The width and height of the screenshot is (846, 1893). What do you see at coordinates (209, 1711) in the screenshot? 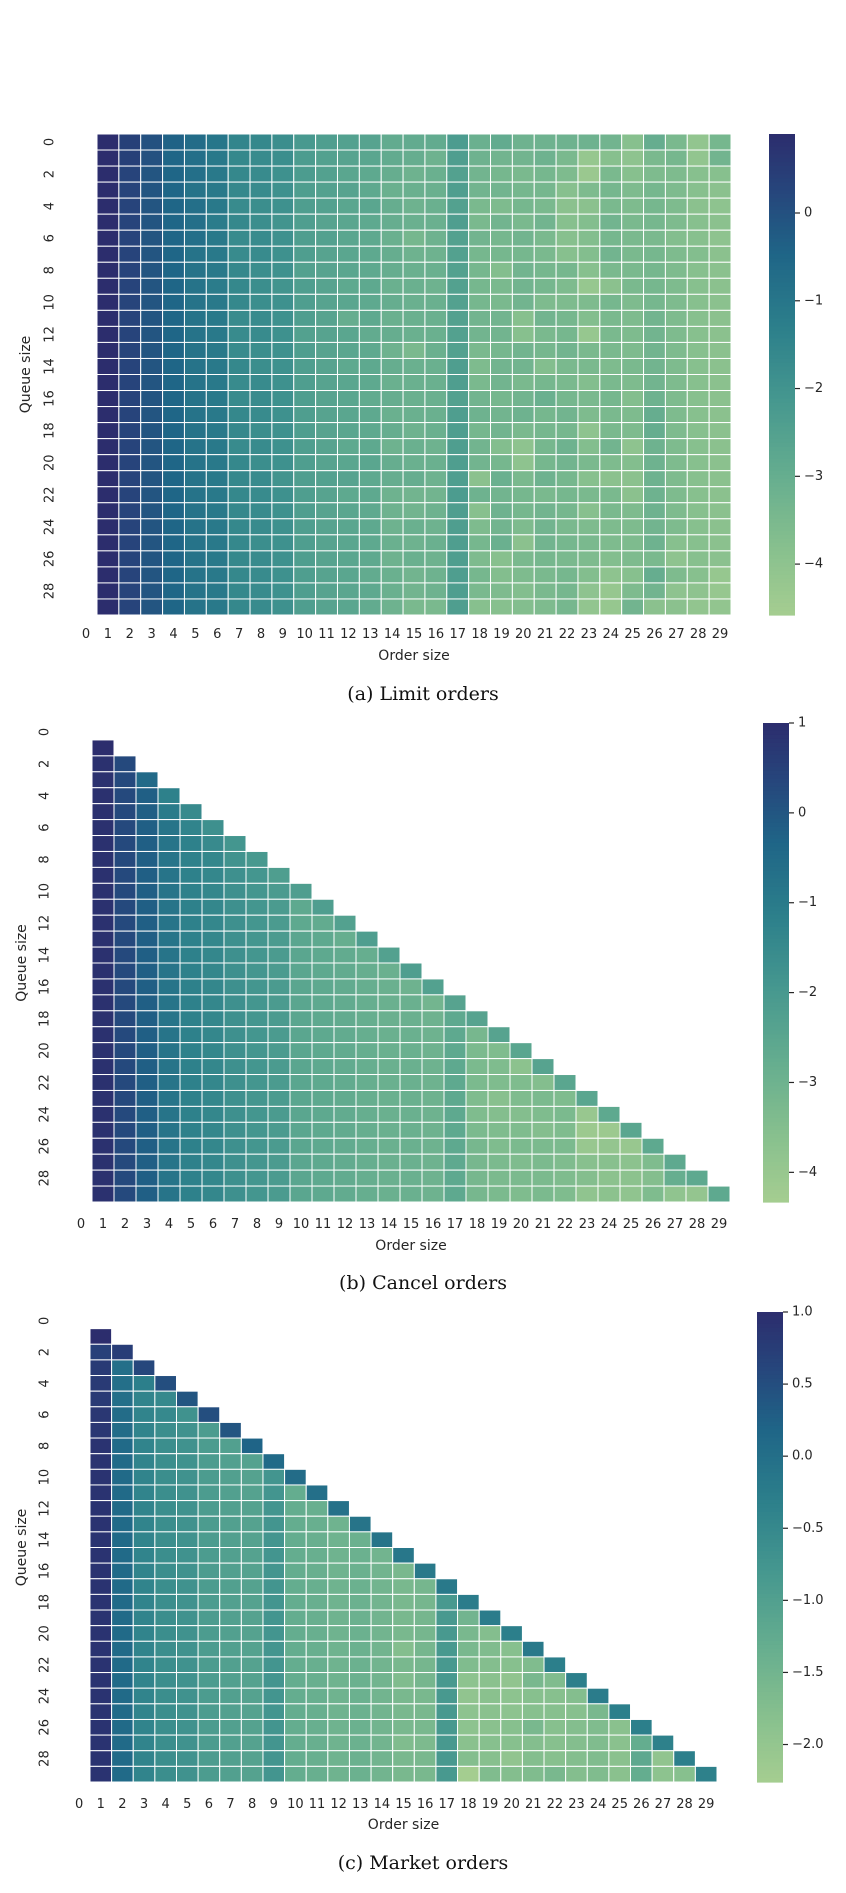
I see `heatmap-cell-r25-c6` at bounding box center [209, 1711].